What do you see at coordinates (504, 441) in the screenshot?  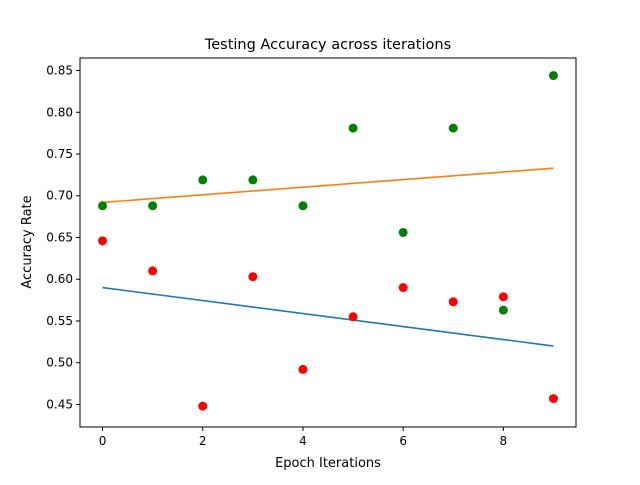 I see `x-tick-label: 8` at bounding box center [504, 441].